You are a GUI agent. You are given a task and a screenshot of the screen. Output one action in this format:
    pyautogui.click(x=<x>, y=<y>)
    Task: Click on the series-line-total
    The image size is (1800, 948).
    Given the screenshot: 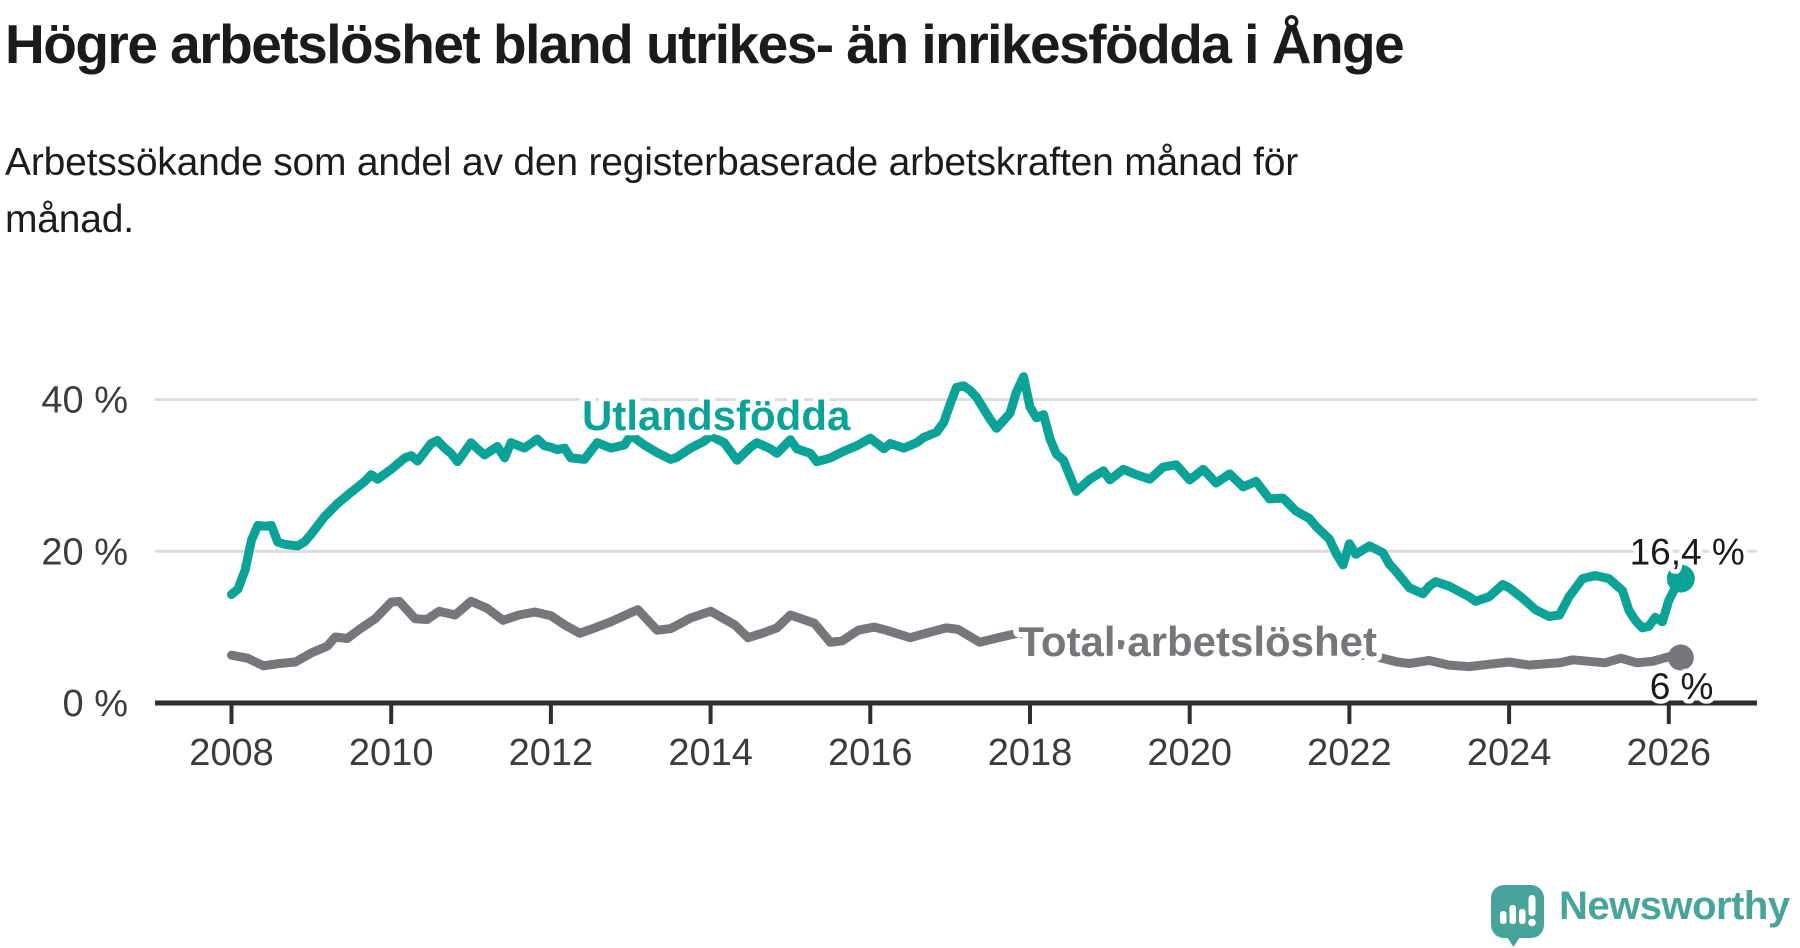 What is the action you would take?
    pyautogui.click(x=956, y=634)
    